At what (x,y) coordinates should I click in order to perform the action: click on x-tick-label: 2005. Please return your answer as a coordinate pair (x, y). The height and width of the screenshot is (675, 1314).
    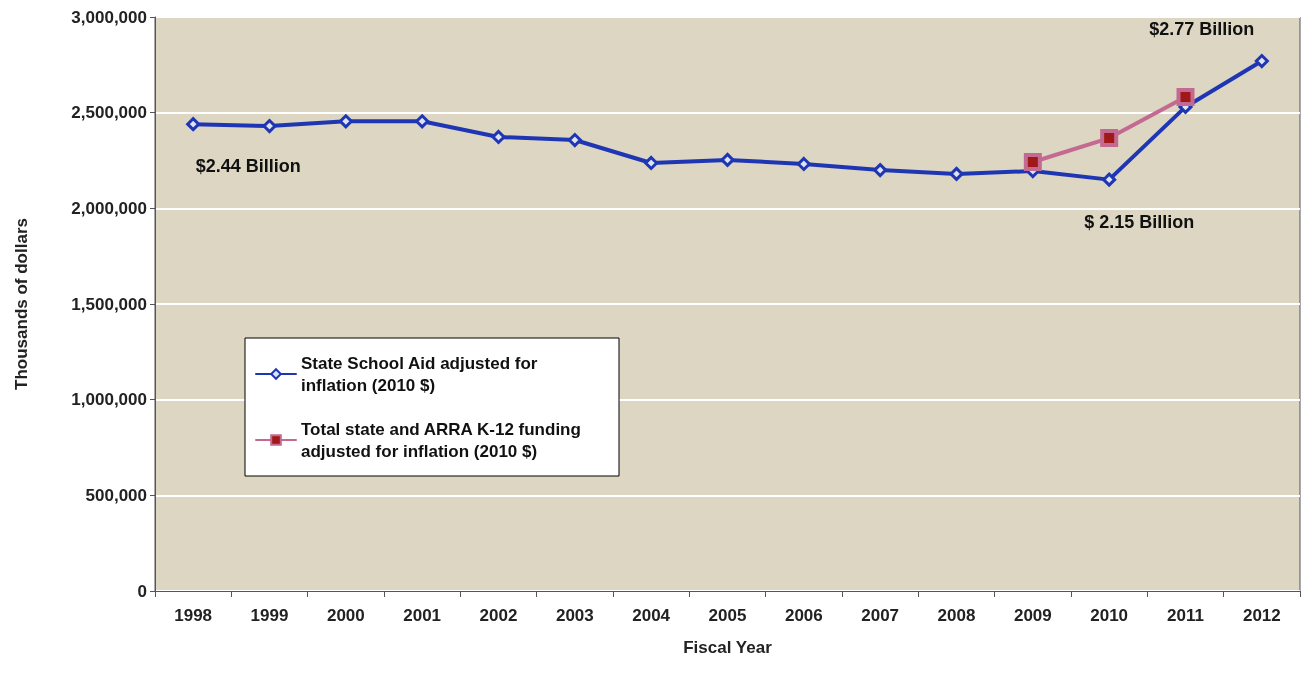
    Looking at the image, I should click on (727, 615).